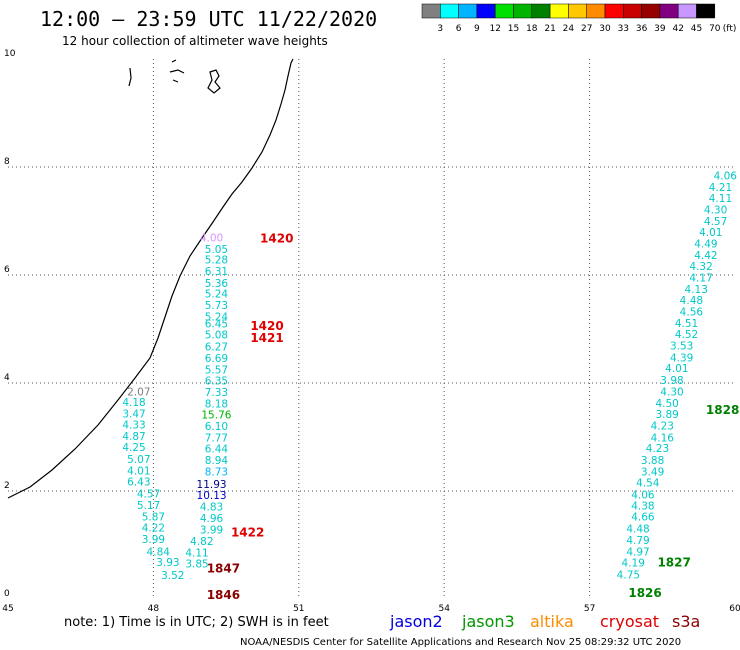 This screenshot has width=740, height=650. Describe the element at coordinates (247, 532) in the screenshot. I see `time-label: 1422` at that location.